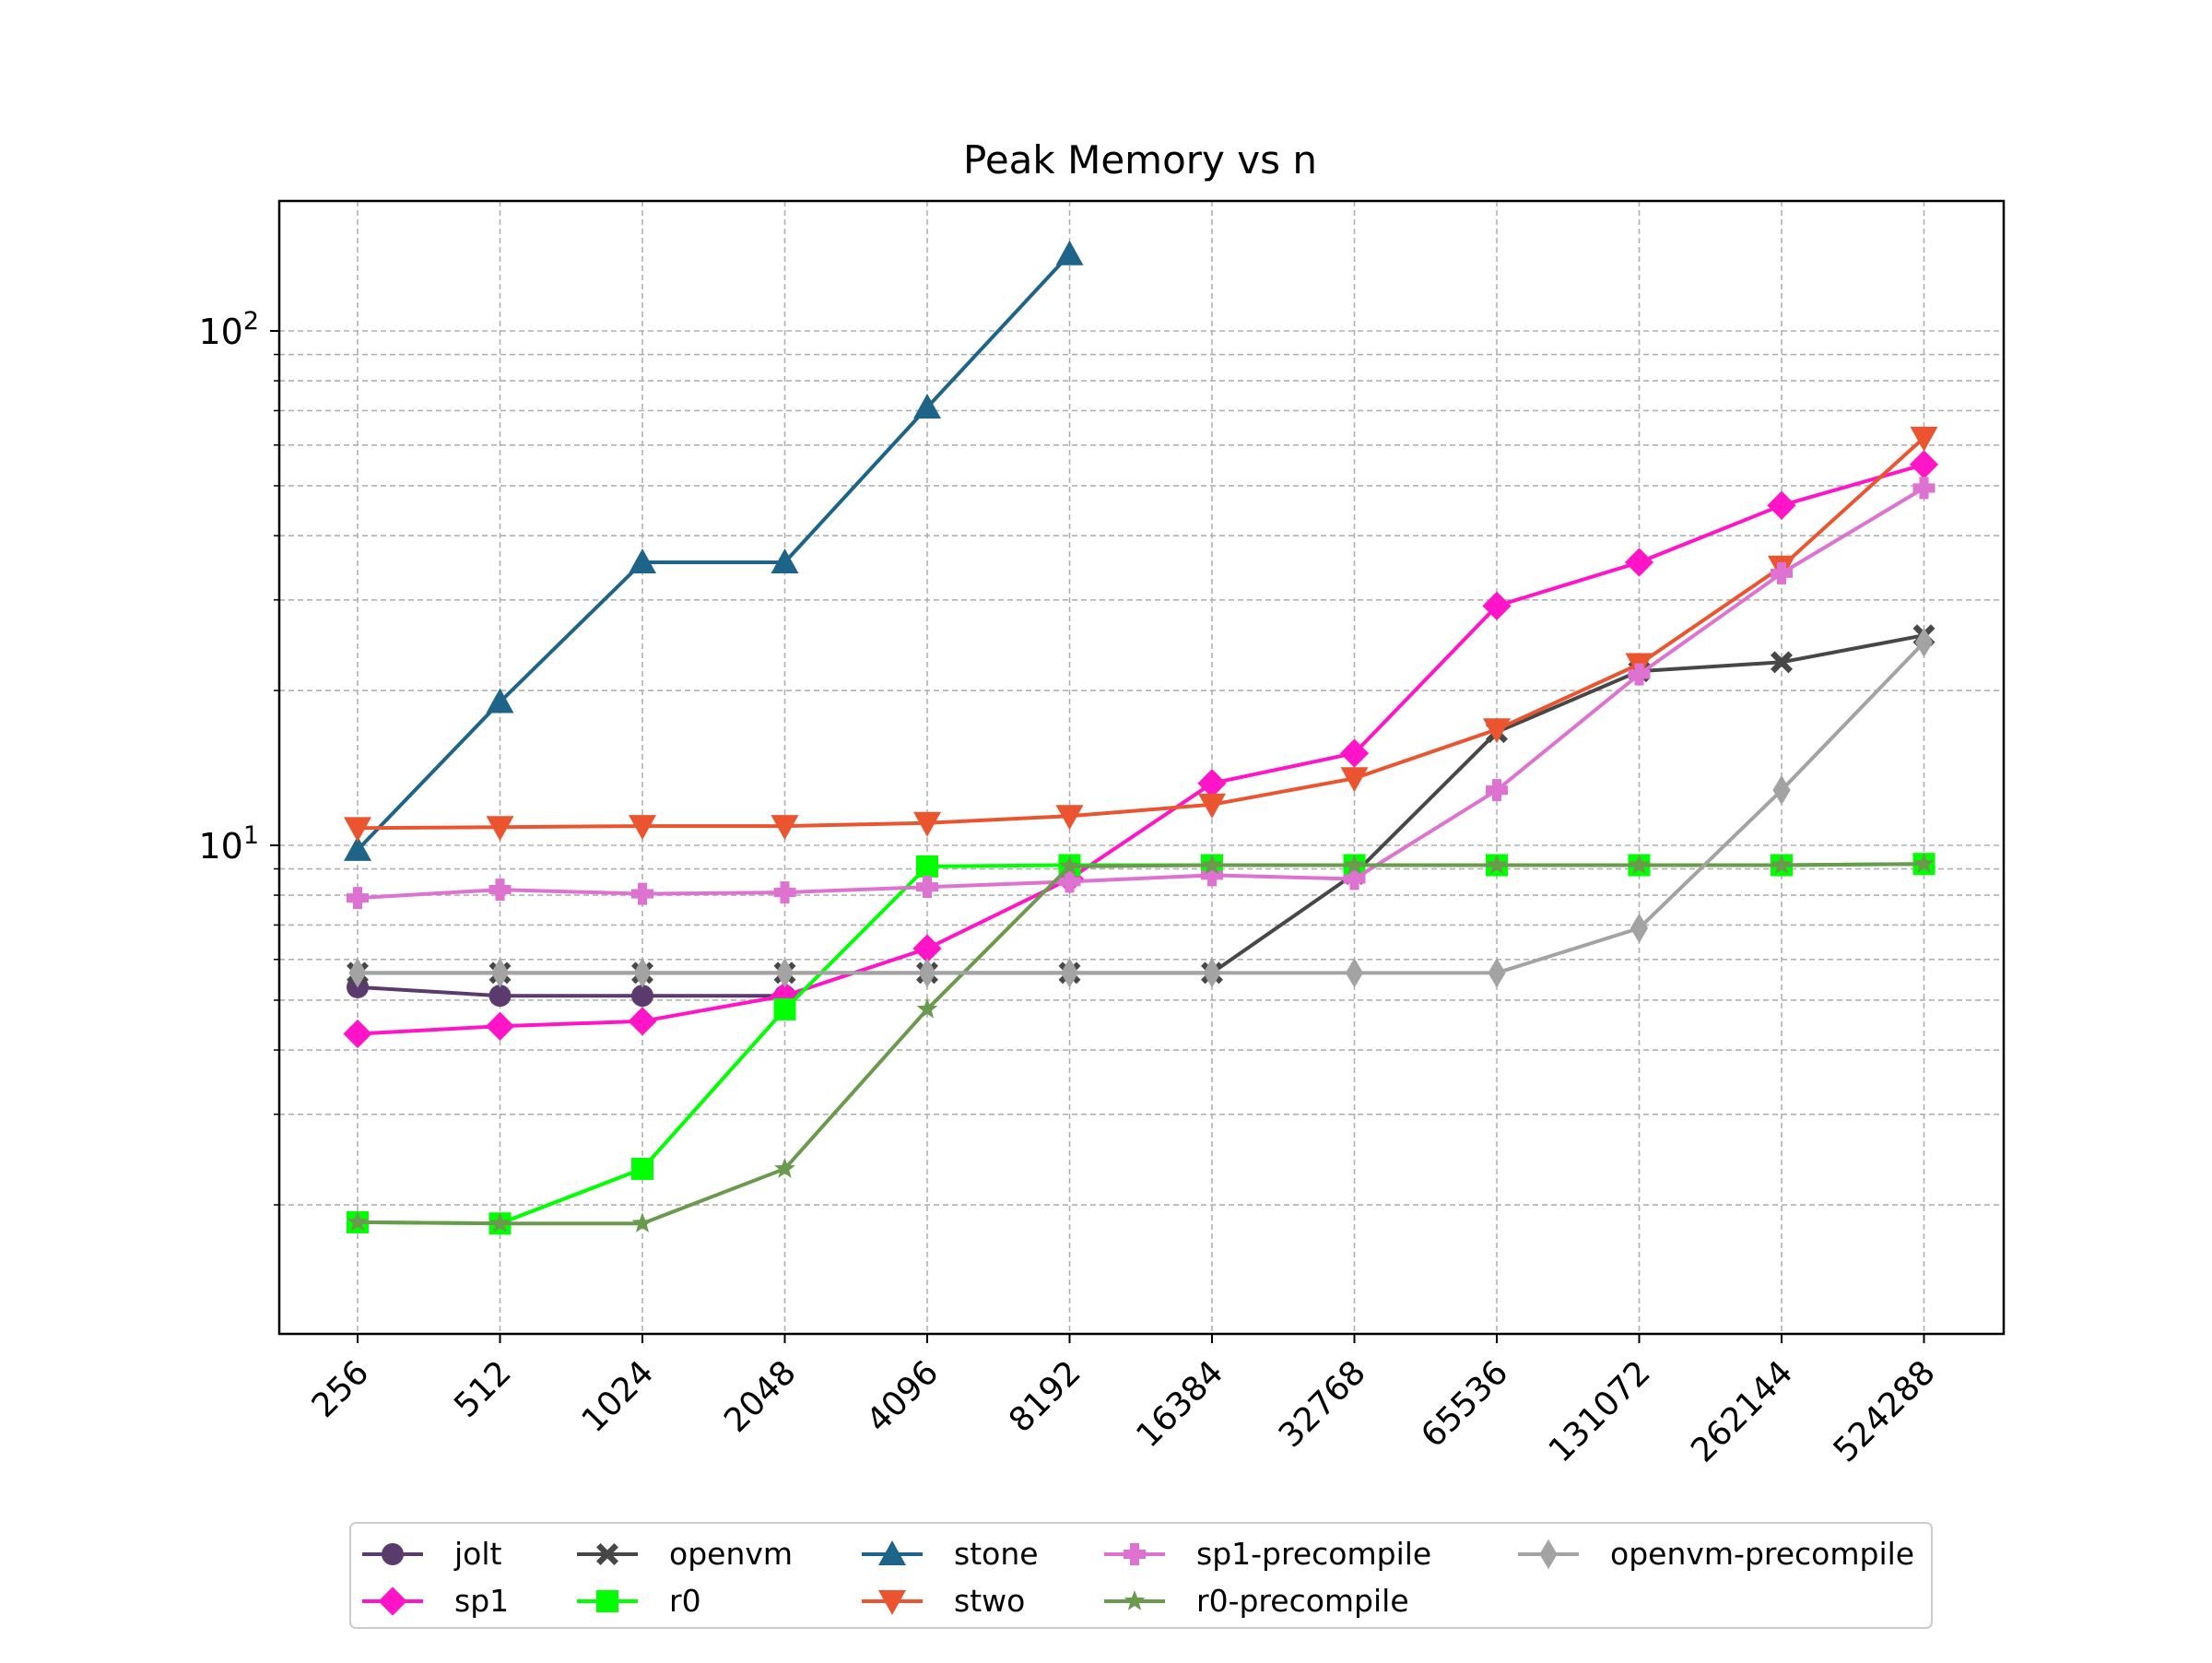 The width and height of the screenshot is (2212, 1663). Describe the element at coordinates (1762, 1554) in the screenshot. I see `legend-label: openvm-precompile` at that location.